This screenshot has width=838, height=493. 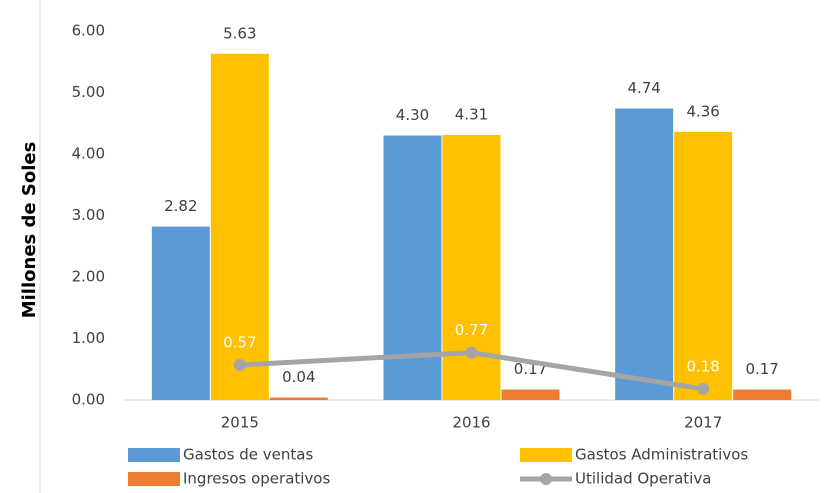 What do you see at coordinates (703, 423) in the screenshot?
I see `x-tick-label: 2017` at bounding box center [703, 423].